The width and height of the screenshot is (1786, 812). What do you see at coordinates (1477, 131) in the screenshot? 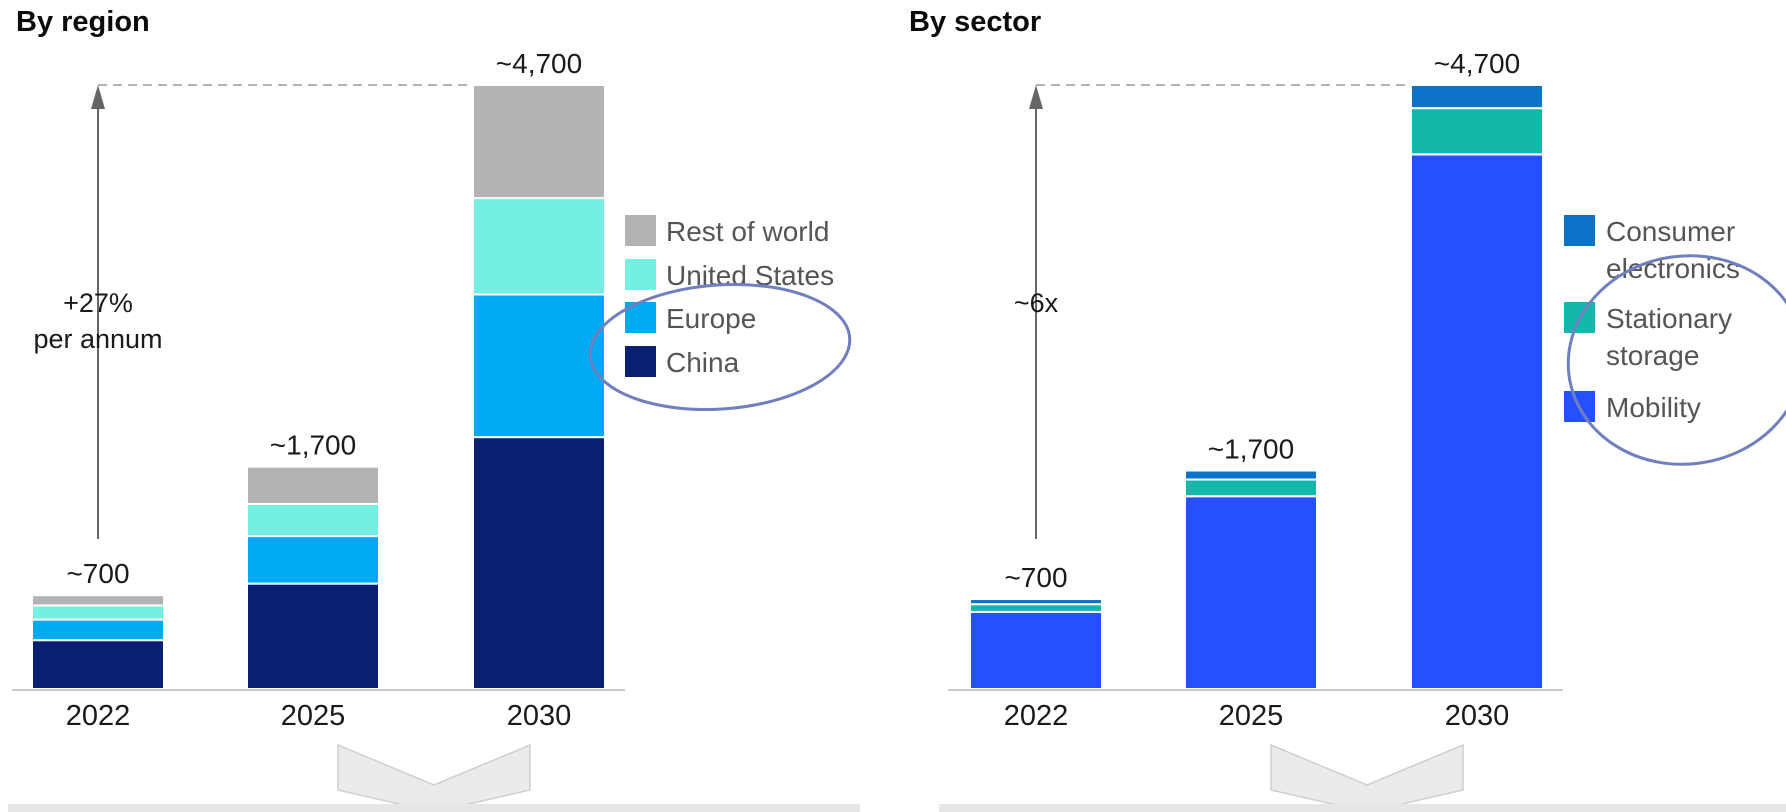
I see `bar-segment-stationary-storage-2030` at bounding box center [1477, 131].